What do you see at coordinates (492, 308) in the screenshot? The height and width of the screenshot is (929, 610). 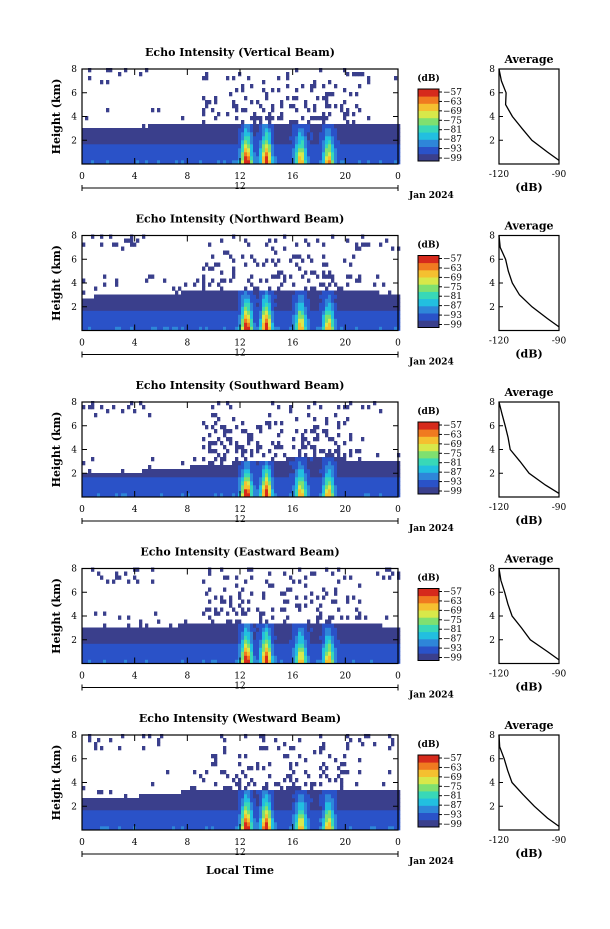 I see `avg-y-tick-label: 2` at bounding box center [492, 308].